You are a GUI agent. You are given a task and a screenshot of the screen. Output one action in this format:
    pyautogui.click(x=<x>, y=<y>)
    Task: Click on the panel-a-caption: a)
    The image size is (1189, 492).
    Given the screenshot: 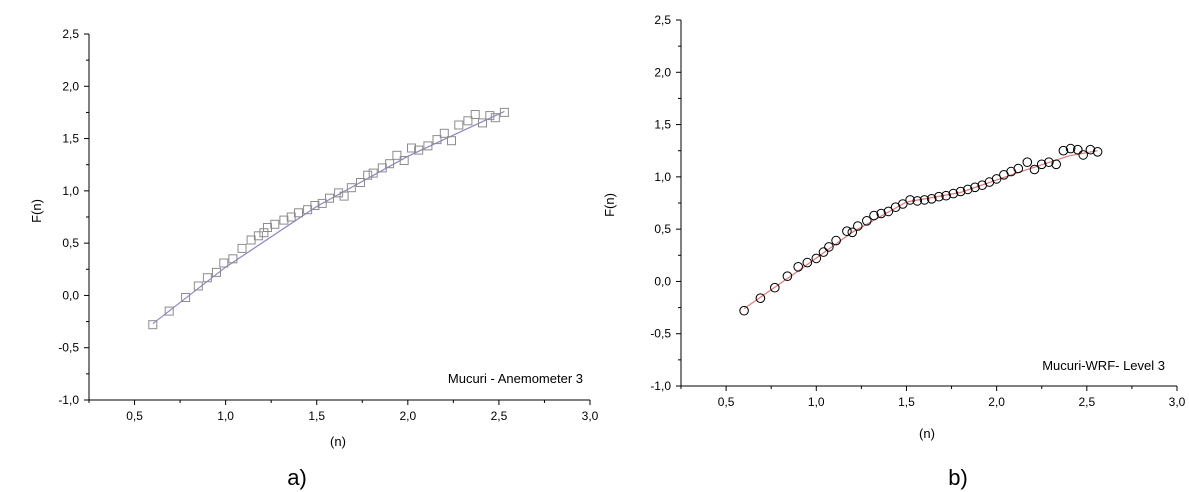 What is the action you would take?
    pyautogui.click(x=297, y=477)
    